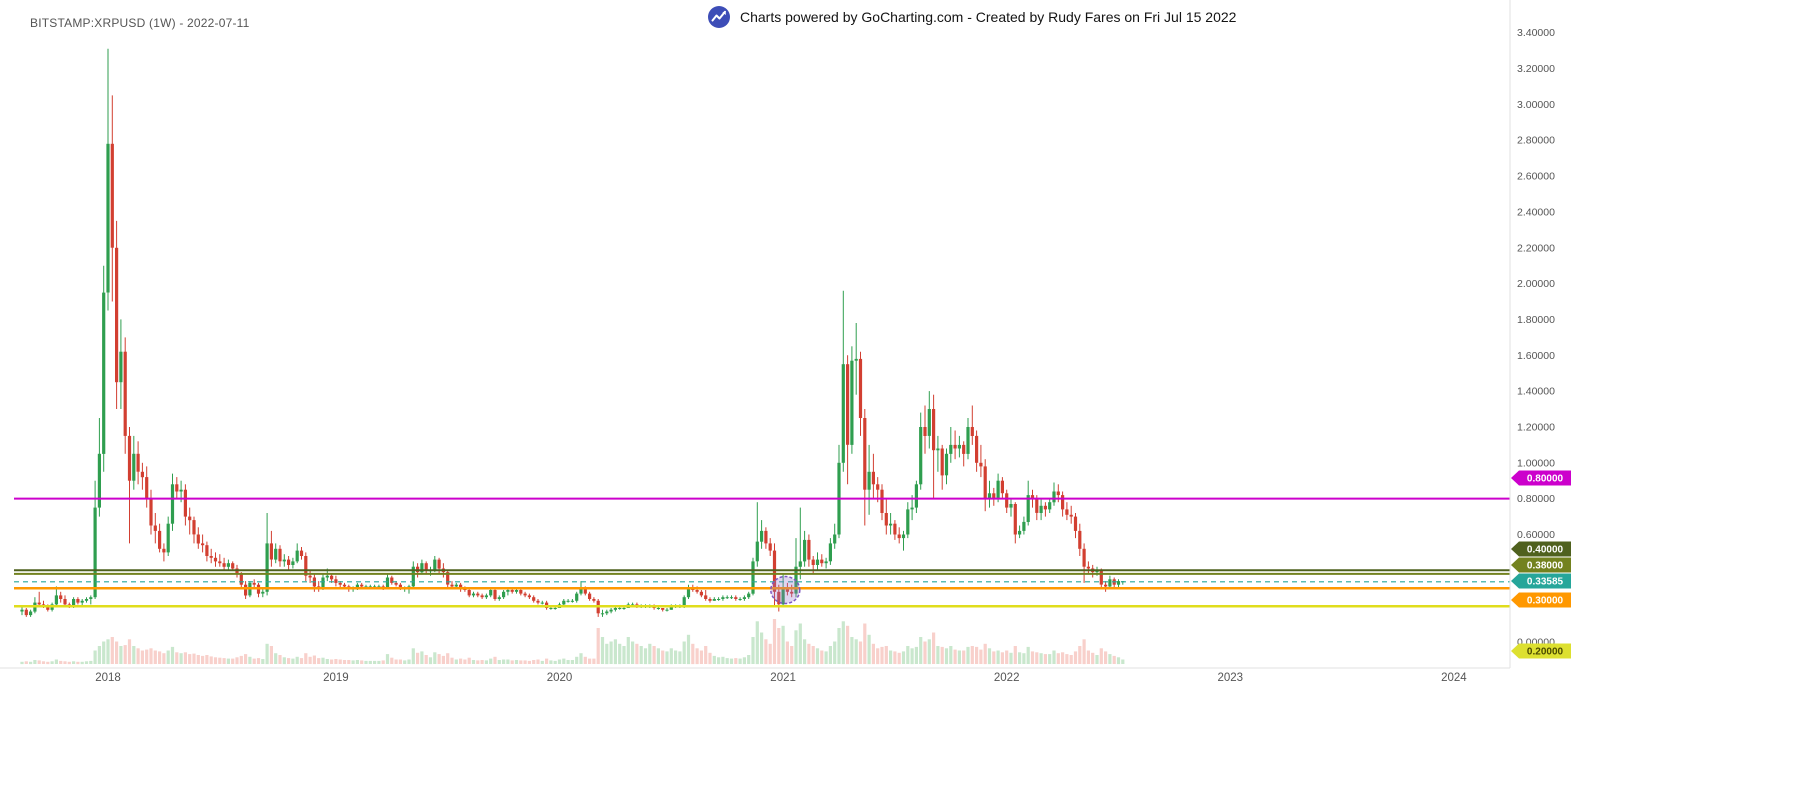 This screenshot has width=1813, height=804. I want to click on price-badge: 0.33585, so click(1541, 581).